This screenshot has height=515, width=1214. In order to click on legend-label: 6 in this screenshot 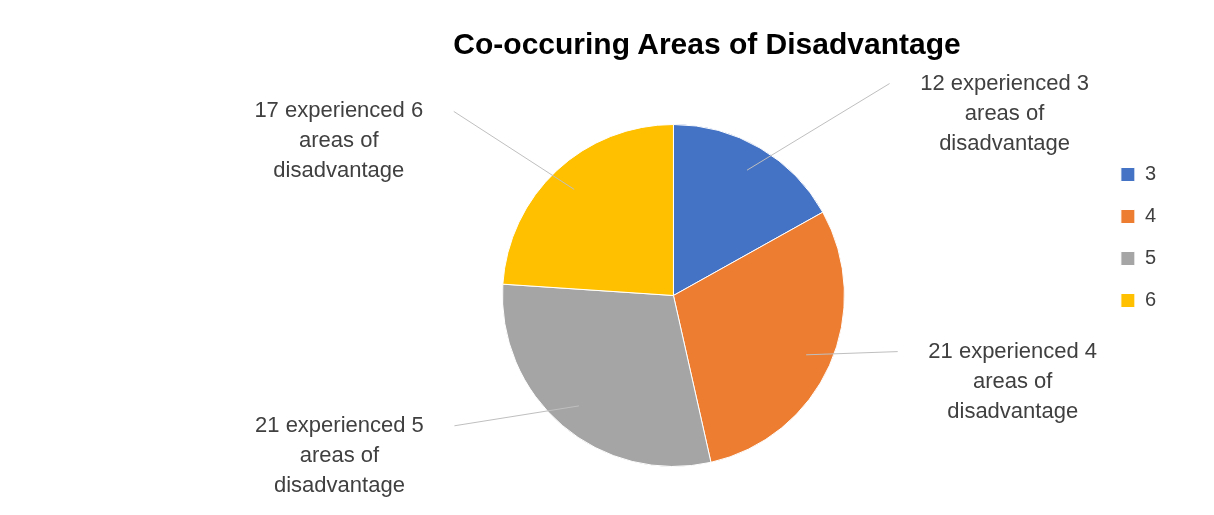, I will do `click(1150, 299)`.